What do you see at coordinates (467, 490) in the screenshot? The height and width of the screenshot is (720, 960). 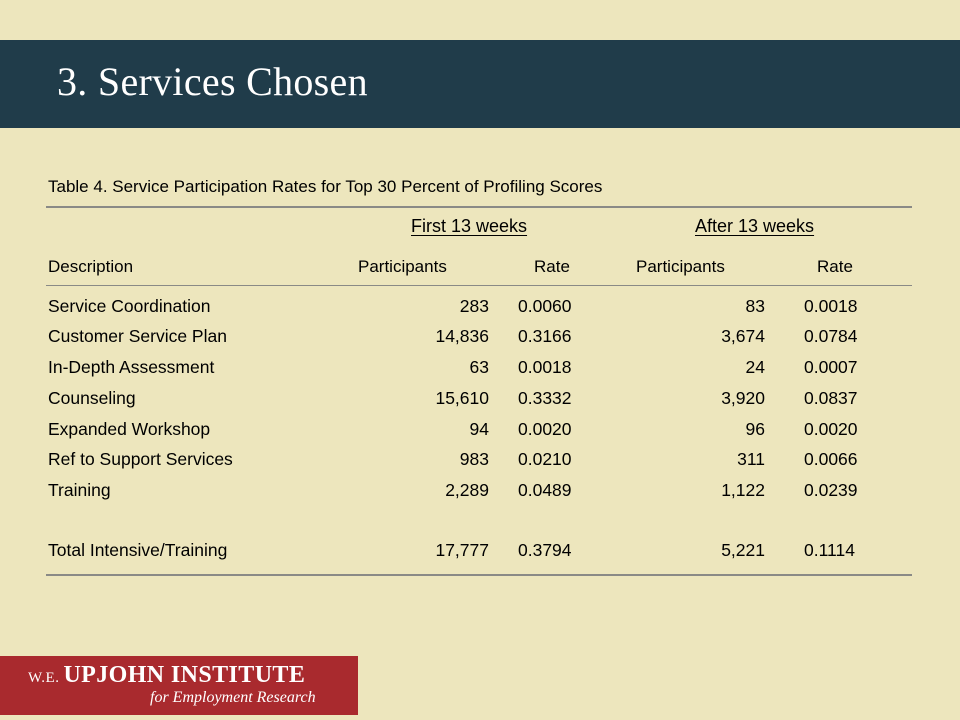 I see `table-cell-participants-first: 2,289` at bounding box center [467, 490].